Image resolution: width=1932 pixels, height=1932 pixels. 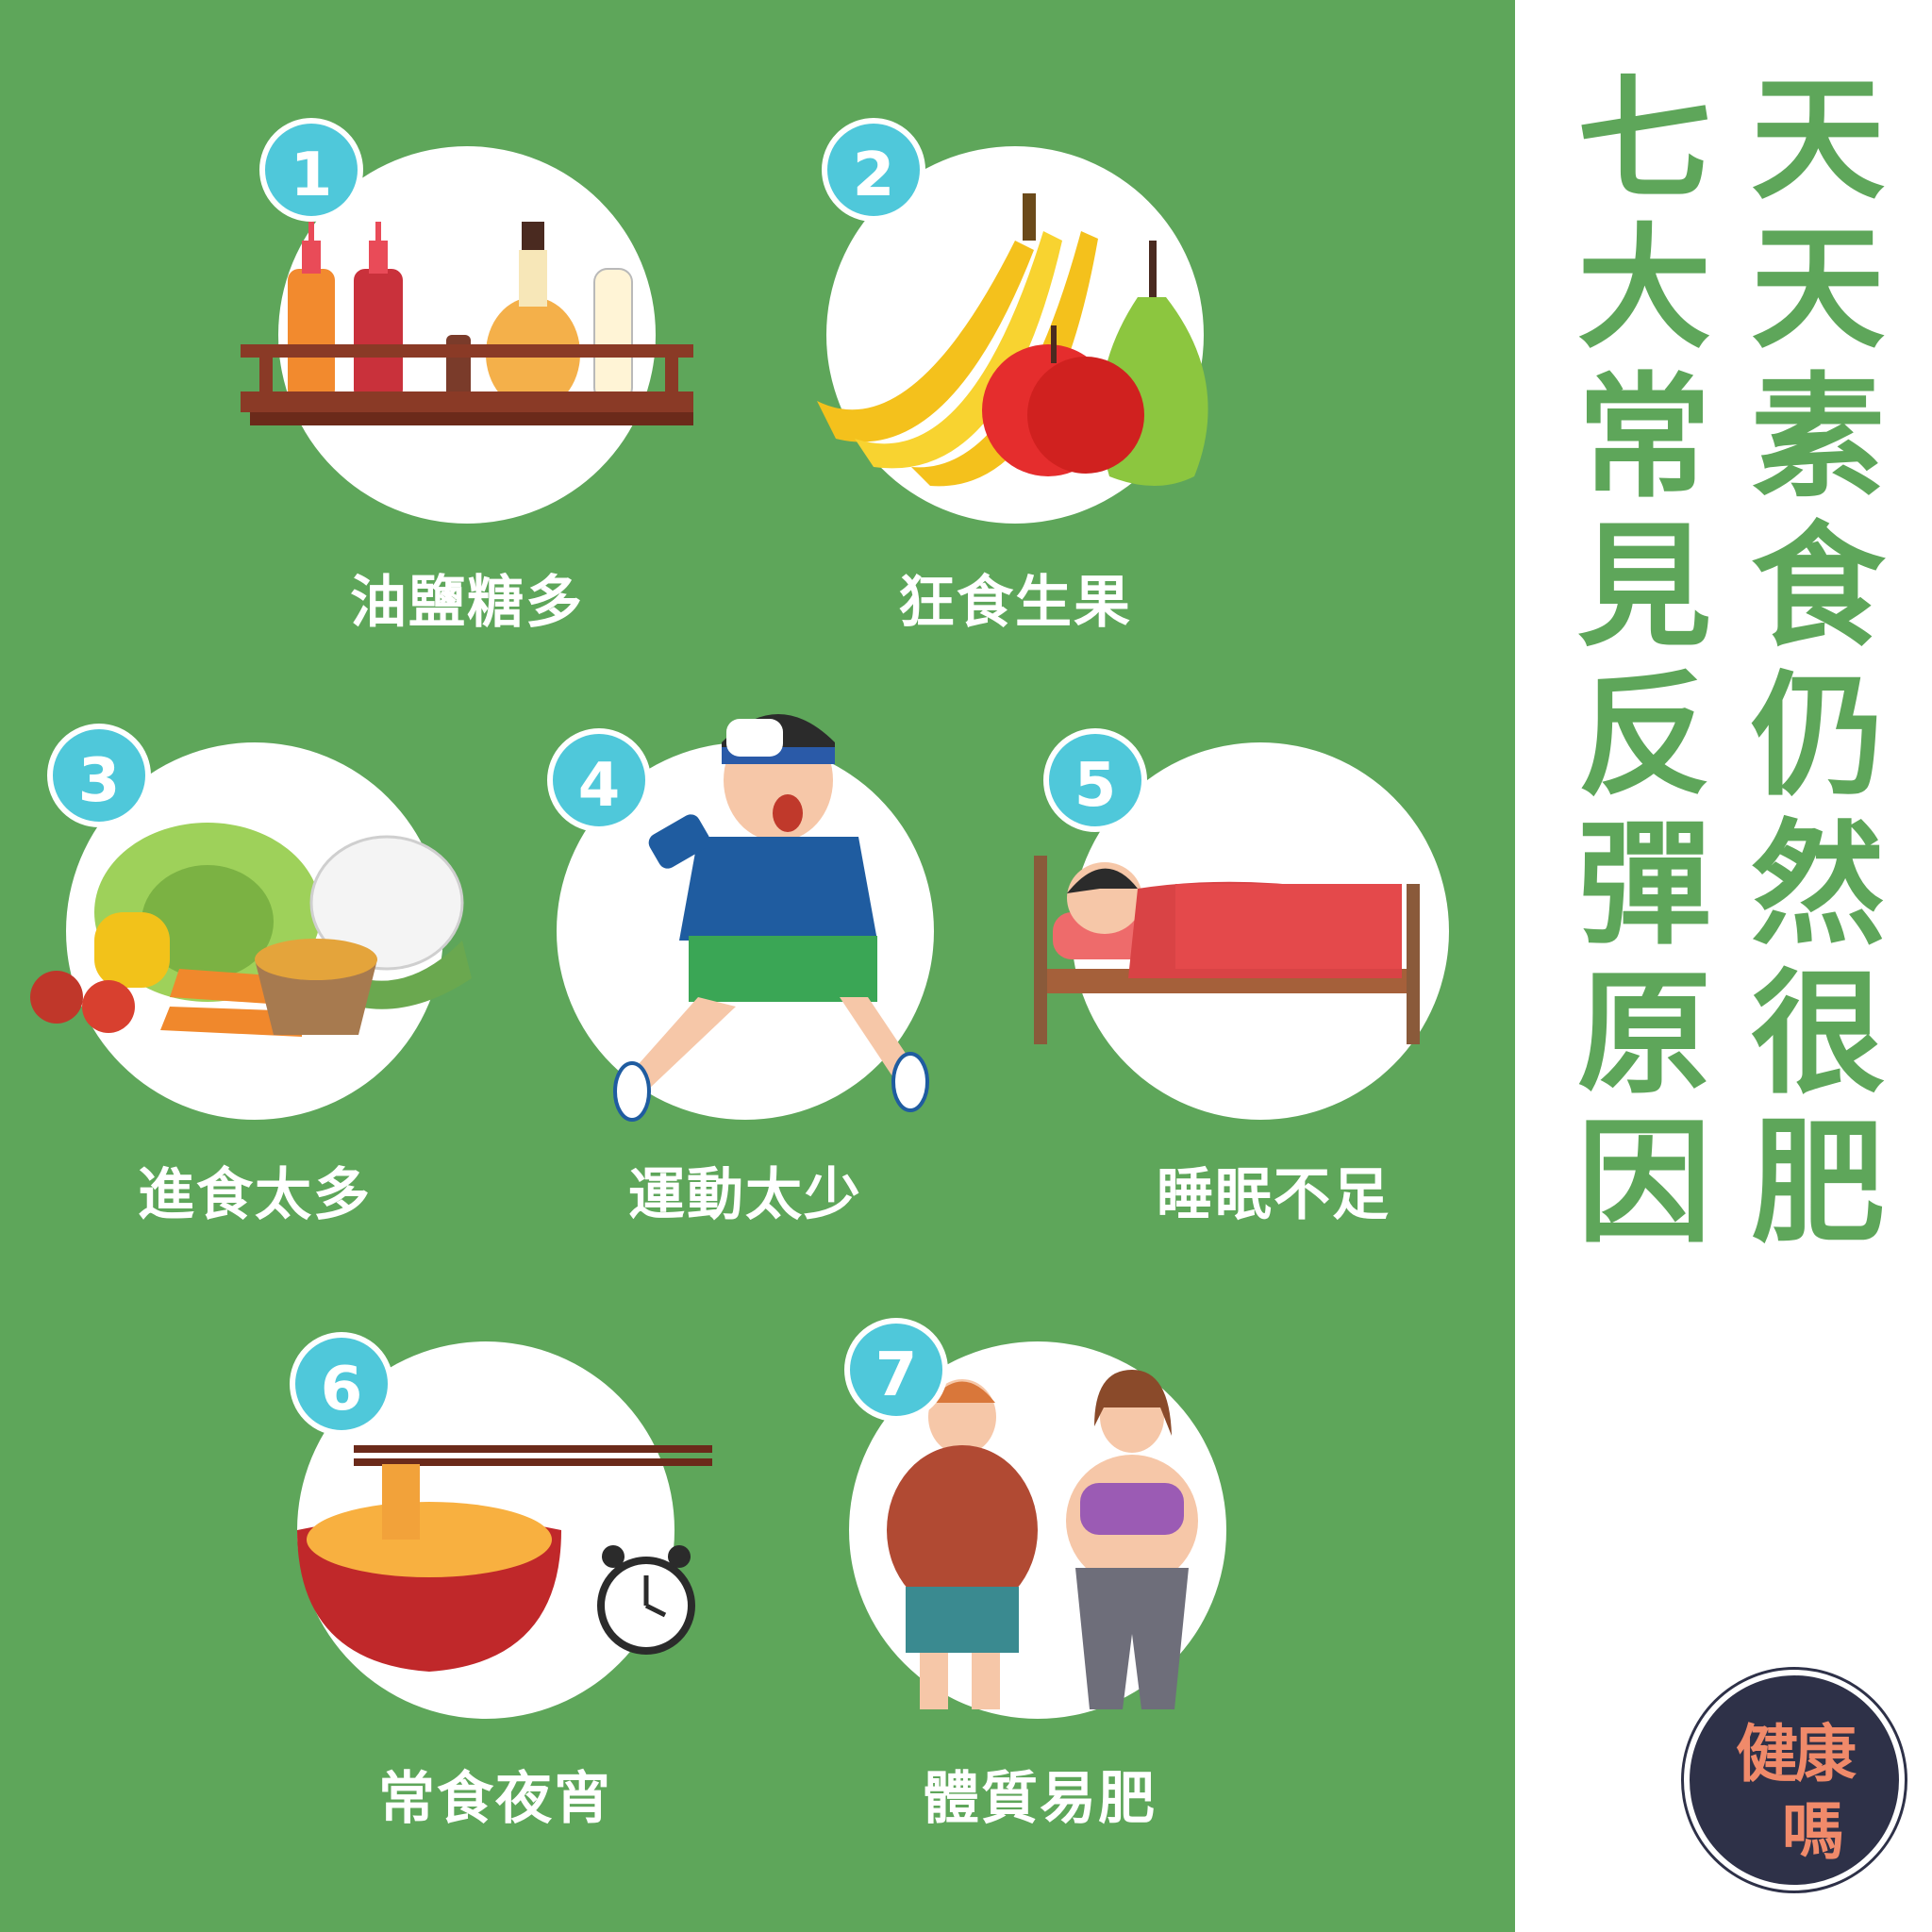 What do you see at coordinates (1818, 587) in the screenshot?
I see `title-char: 食` at bounding box center [1818, 587].